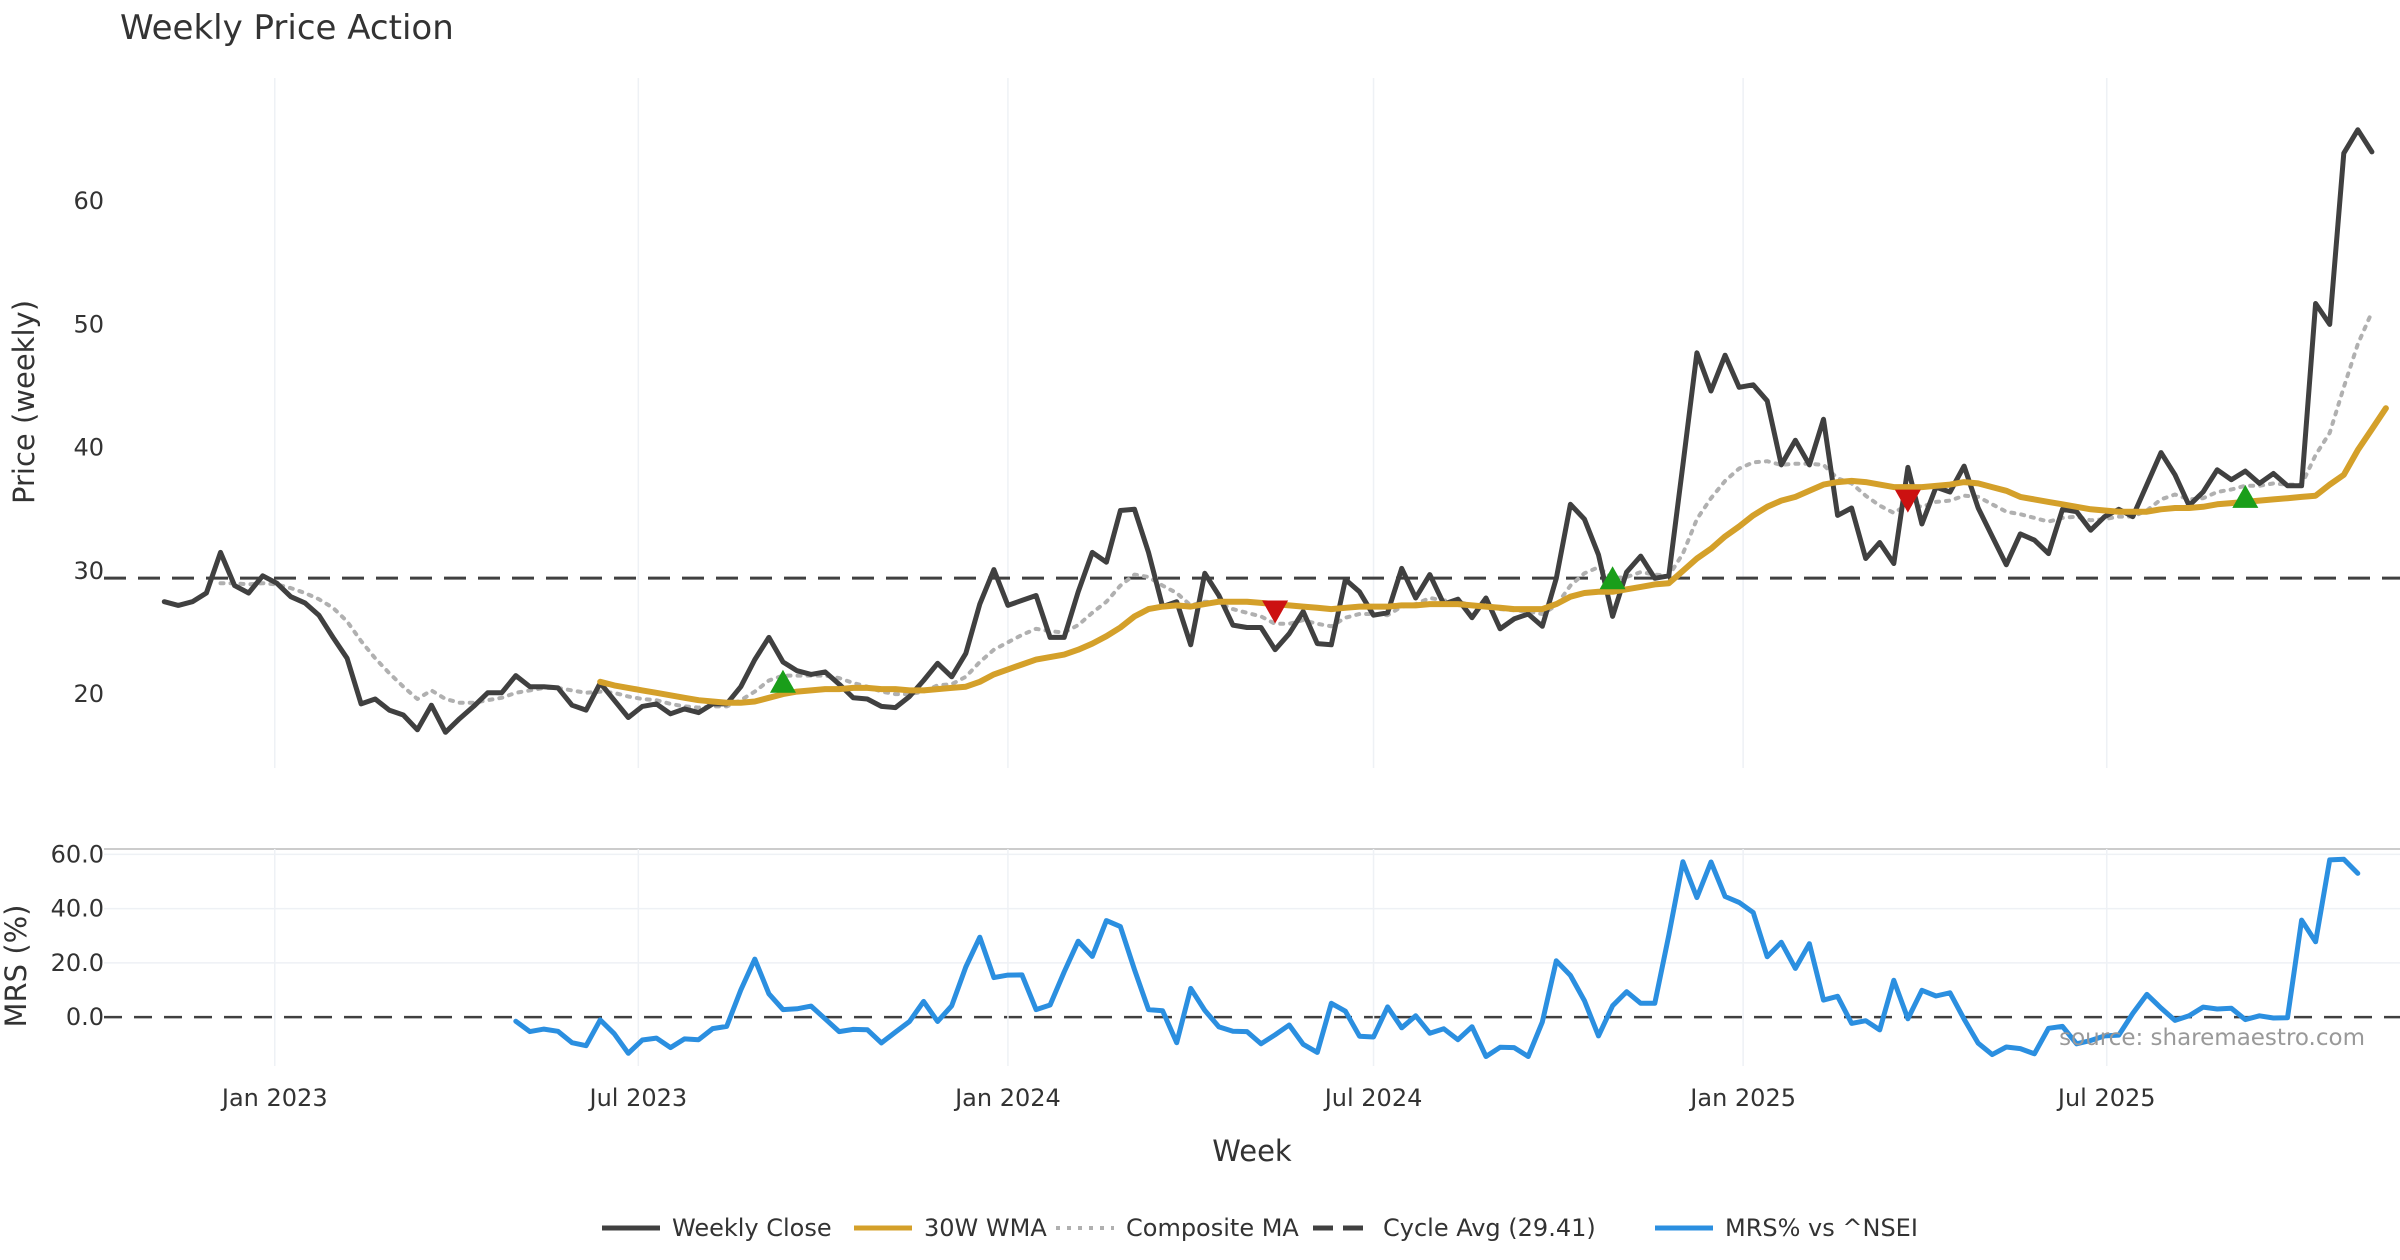 Image resolution: width=2400 pixels, height=1260 pixels. What do you see at coordinates (274, 1098) in the screenshot?
I see `x-tick-label: Jan 2023` at bounding box center [274, 1098].